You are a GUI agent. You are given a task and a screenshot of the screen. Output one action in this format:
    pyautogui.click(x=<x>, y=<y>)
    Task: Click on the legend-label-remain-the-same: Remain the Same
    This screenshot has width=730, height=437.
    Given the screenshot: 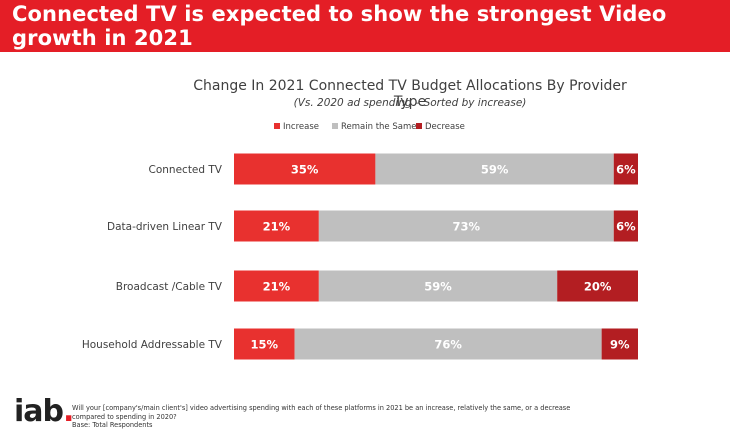 What is the action you would take?
    pyautogui.click(x=378, y=127)
    